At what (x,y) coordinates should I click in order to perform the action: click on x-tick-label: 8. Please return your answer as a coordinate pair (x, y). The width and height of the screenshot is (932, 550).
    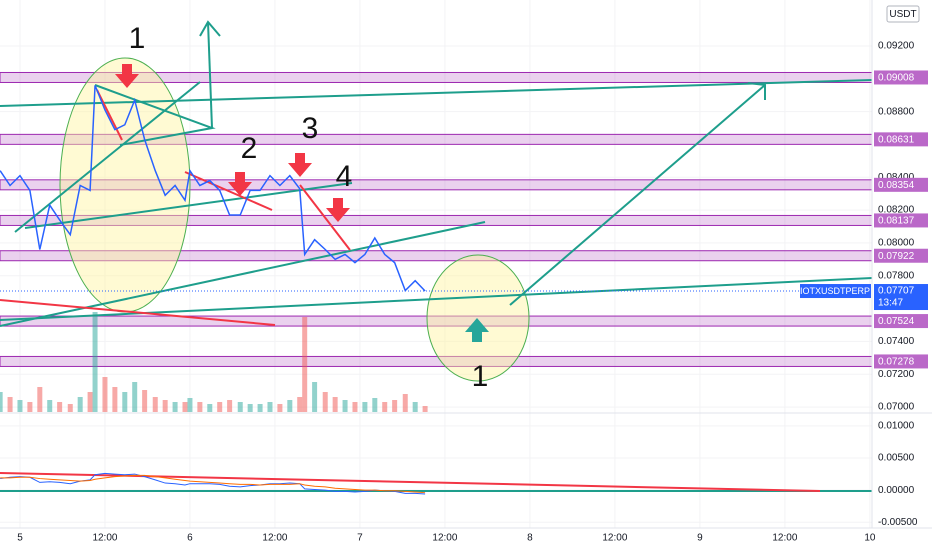
    Looking at the image, I should click on (530, 538).